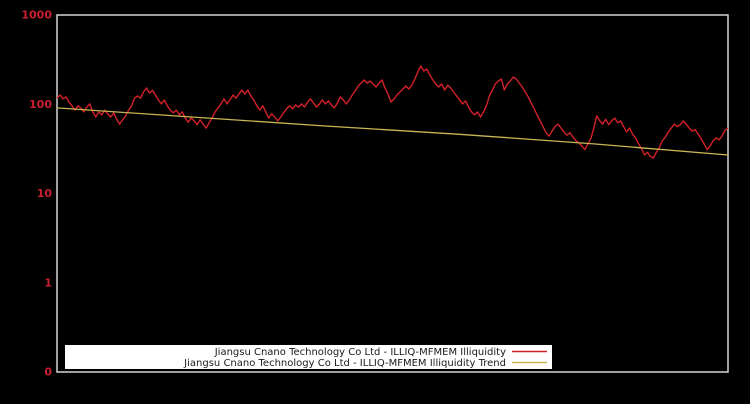  Describe the element at coordinates (48, 282) in the screenshot. I see `y-tick-label: 1` at that location.